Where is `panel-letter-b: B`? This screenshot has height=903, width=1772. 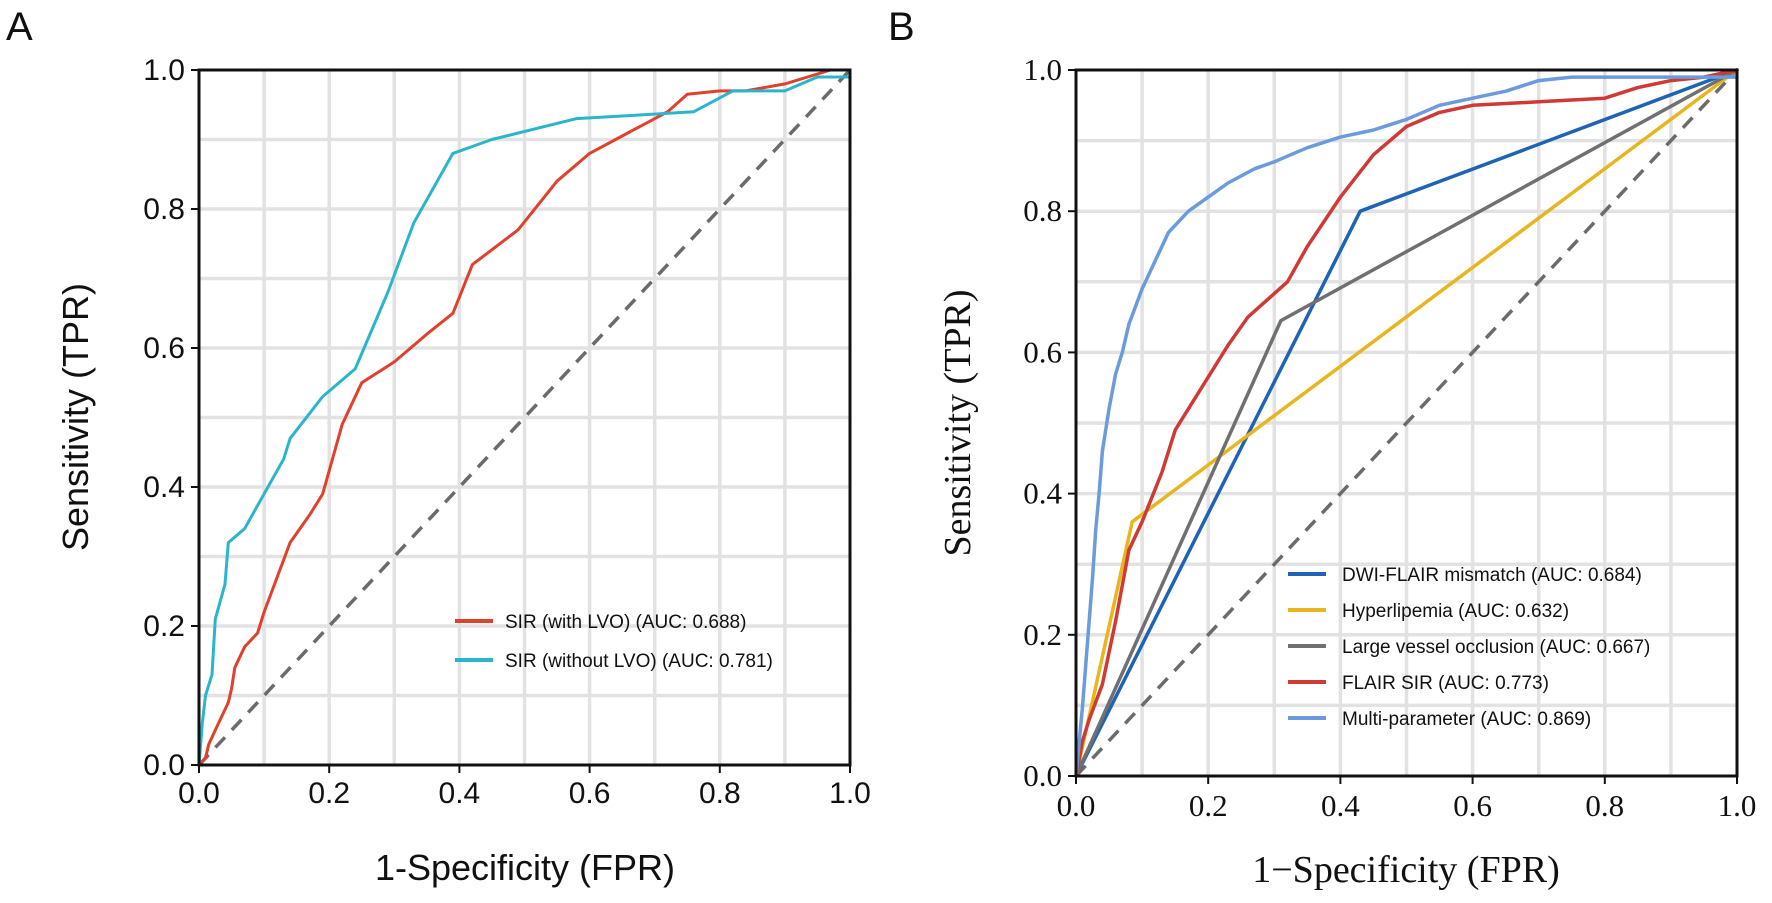
panel-letter-b: B is located at coordinates (901, 27).